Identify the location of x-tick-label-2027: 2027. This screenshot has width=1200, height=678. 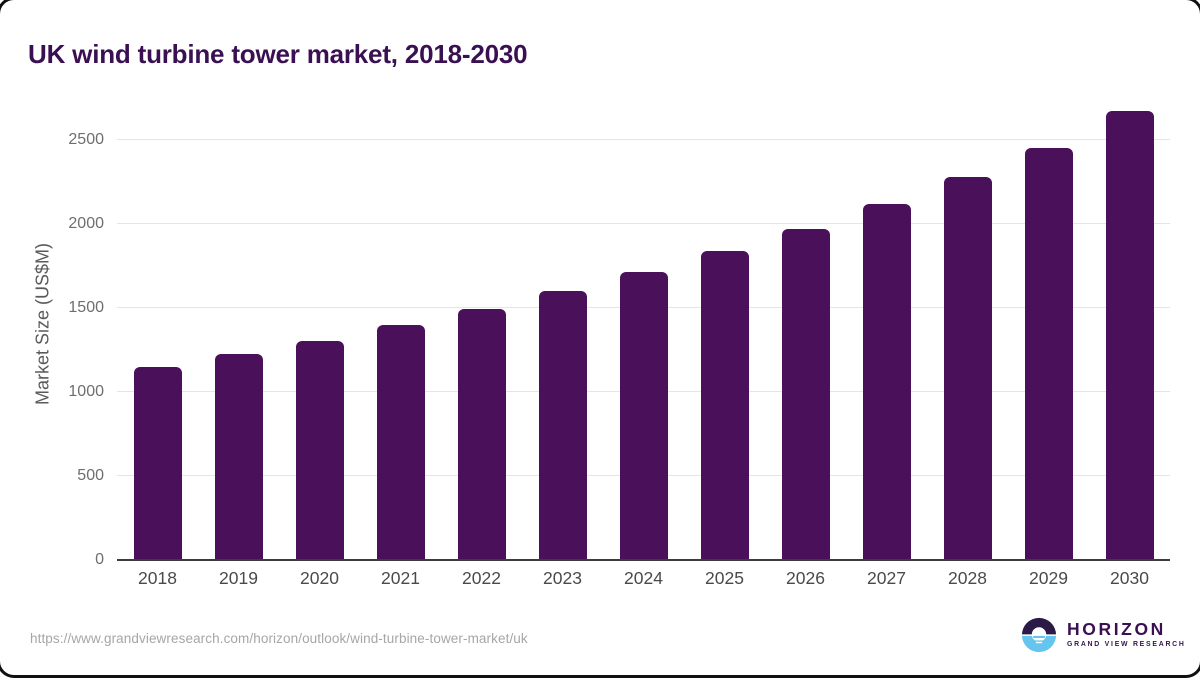
(886, 578).